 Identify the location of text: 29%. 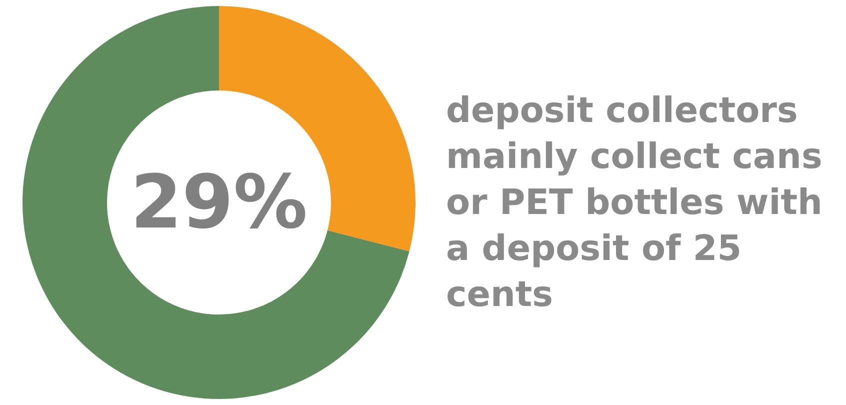
(219, 203).